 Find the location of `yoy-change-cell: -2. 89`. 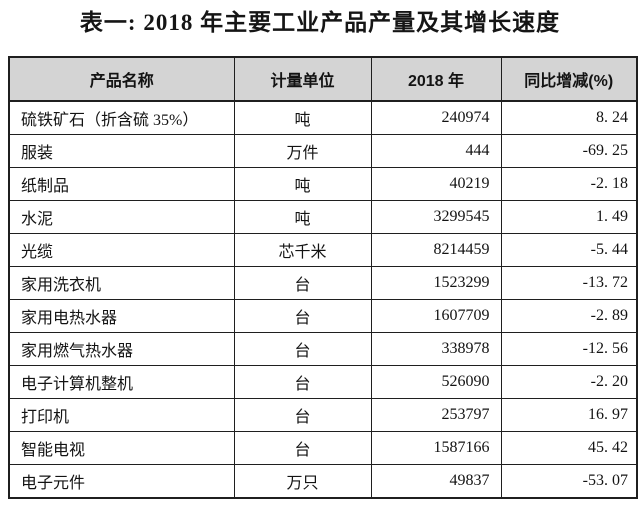

yoy-change-cell: -2. 89 is located at coordinates (569, 316).